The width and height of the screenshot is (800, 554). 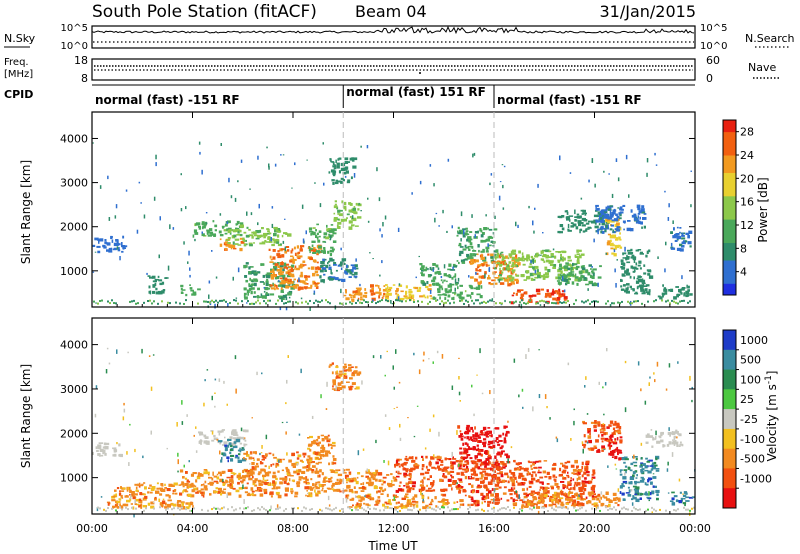 I want to click on power-colorbar-tick-label: 20, so click(x=747, y=178).